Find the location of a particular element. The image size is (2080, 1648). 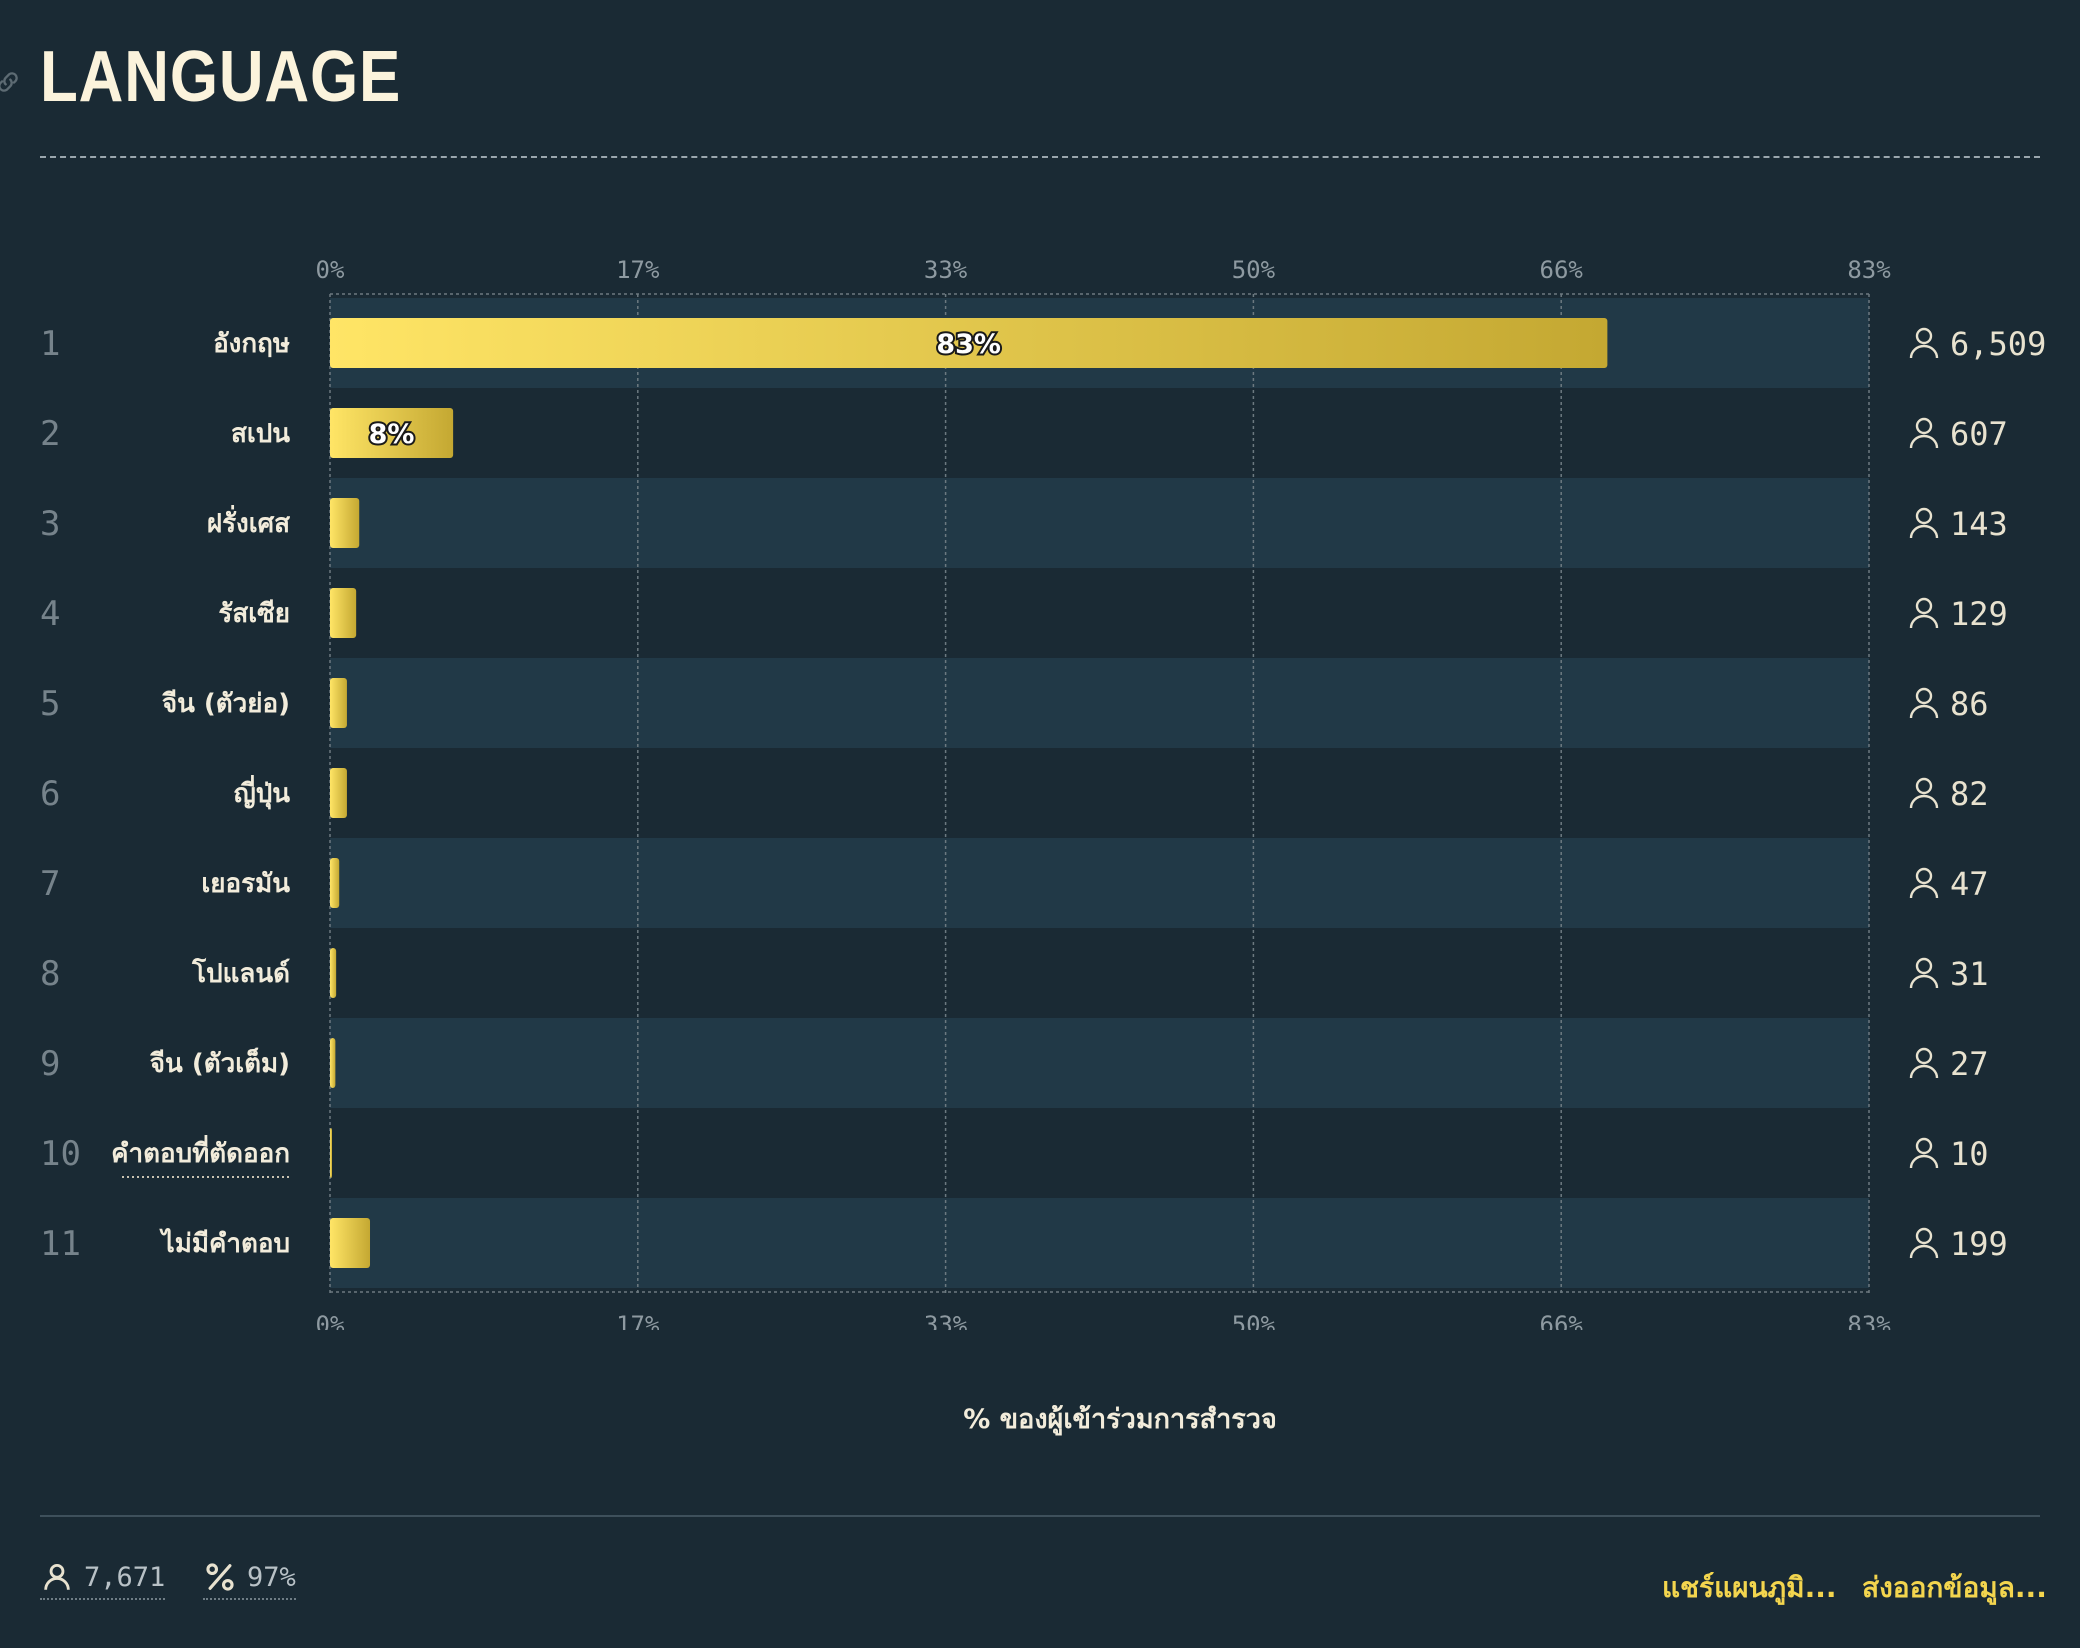

x-tick-label-bottom: 33% is located at coordinates (946, 1320).